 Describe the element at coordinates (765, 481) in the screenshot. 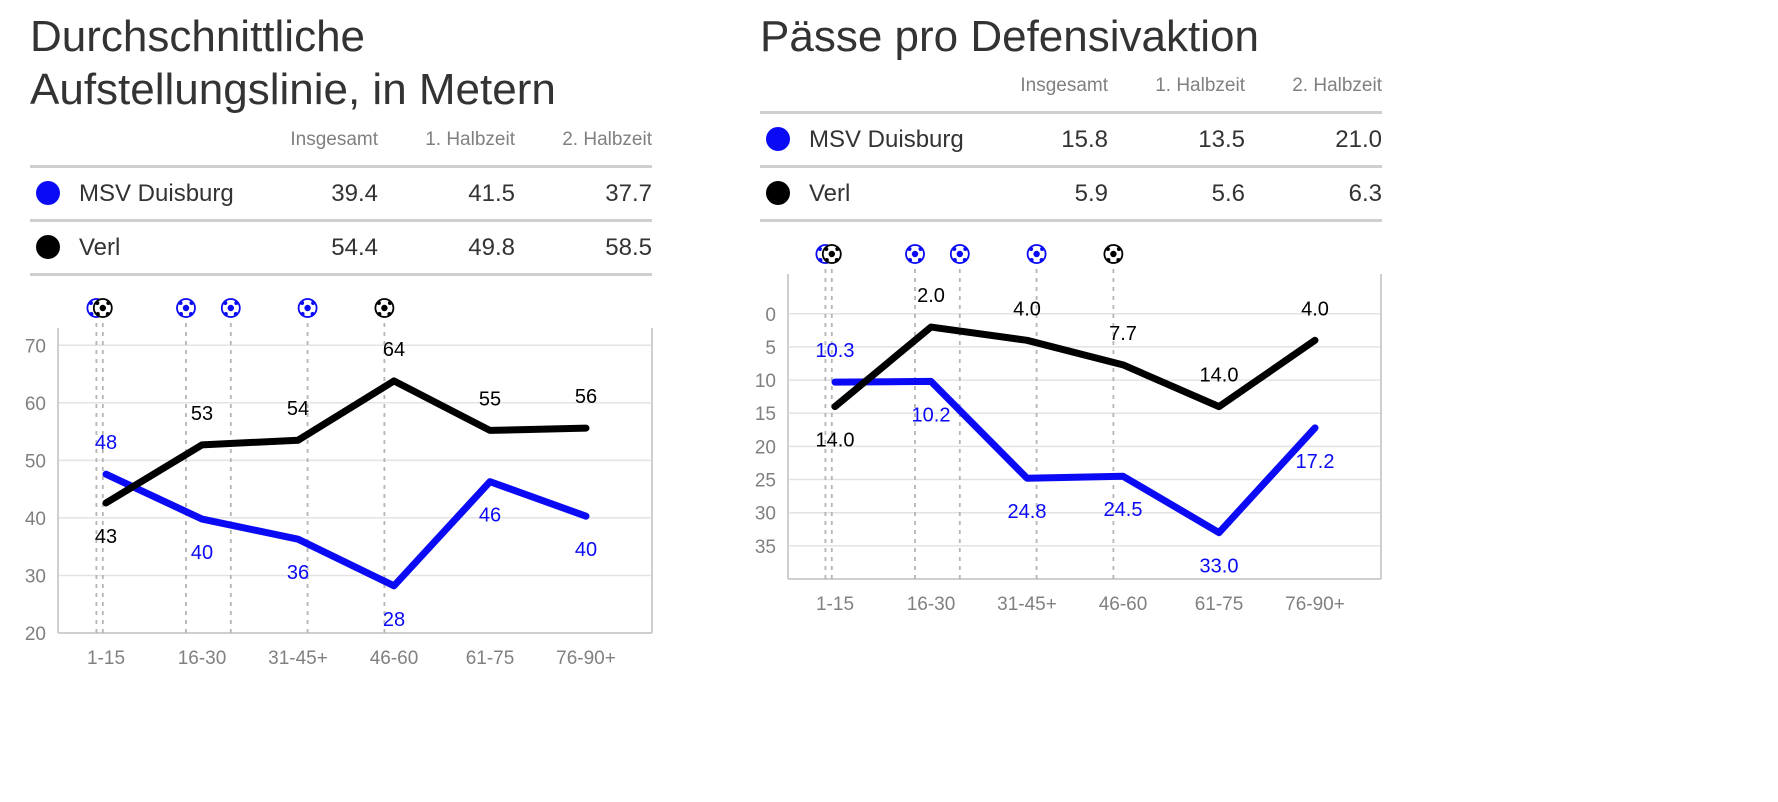

I see `y-tick-label: 25` at that location.